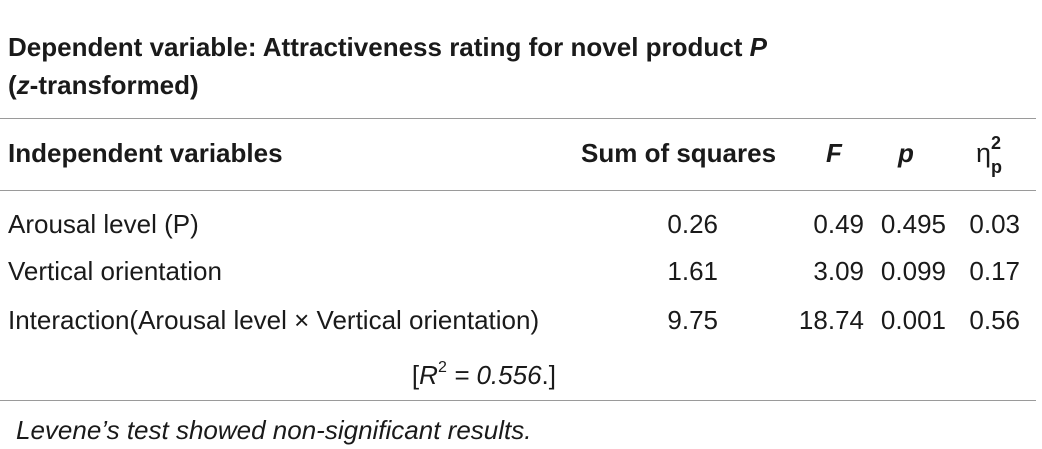 The image size is (1042, 449). I want to click on row-3-p: 0.001, so click(913, 320).